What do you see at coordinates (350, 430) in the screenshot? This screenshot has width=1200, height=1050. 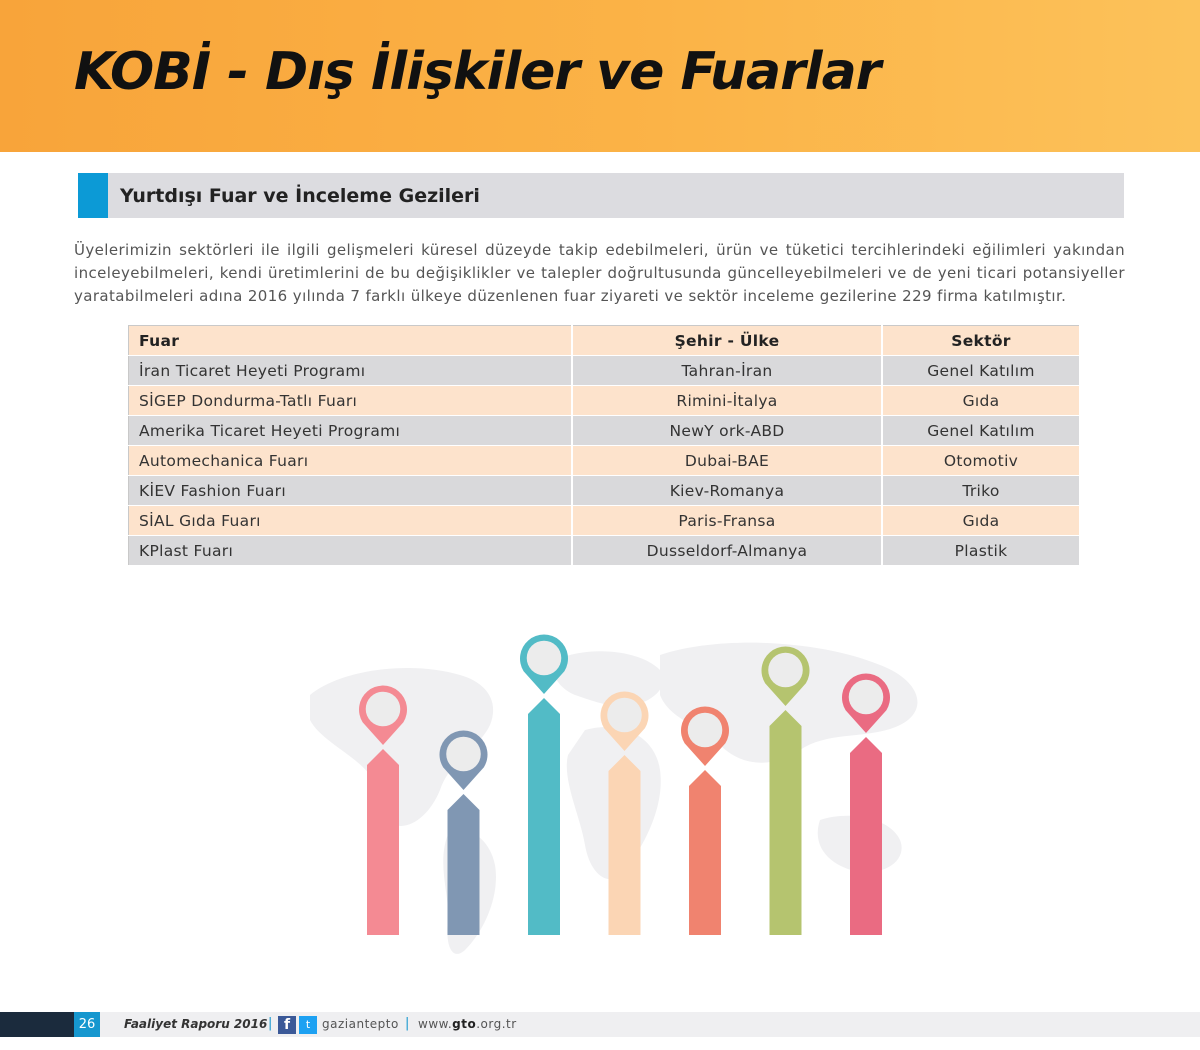 I see `fair-cell: Amerika Ticaret Heyeti Programı` at bounding box center [350, 430].